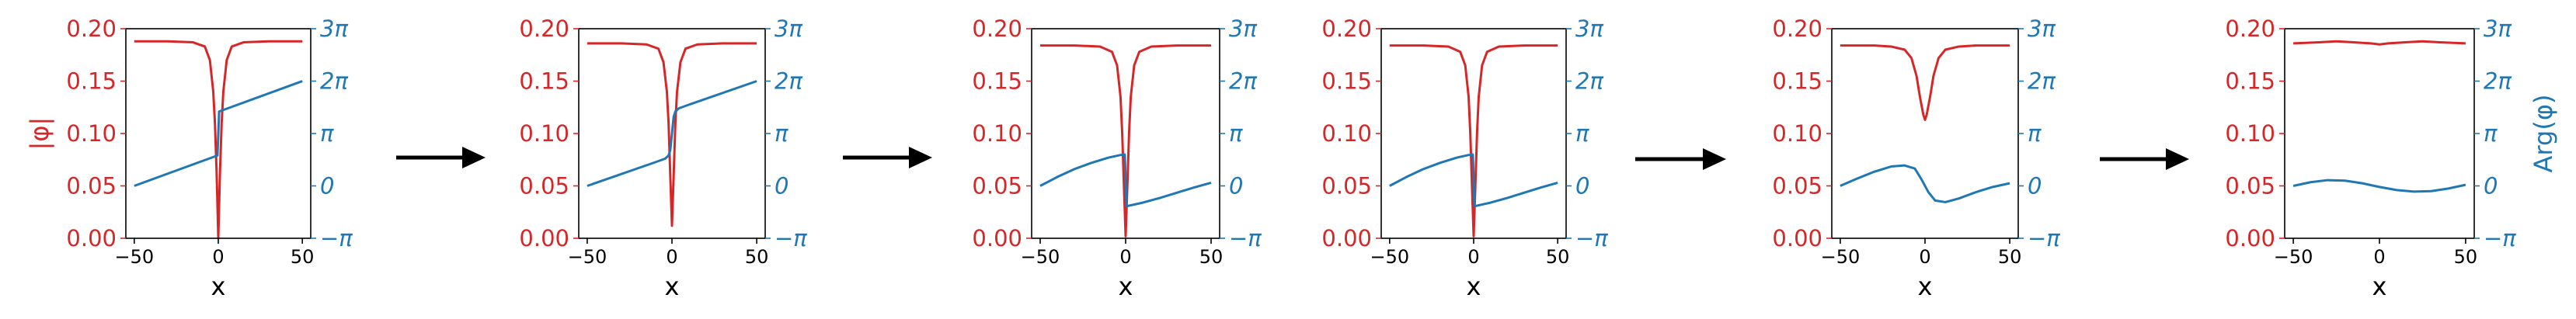 Image resolution: width=2576 pixels, height=319 pixels. Describe the element at coordinates (39, 134) in the screenshot. I see `y-left-axis-label: |φ|` at that location.